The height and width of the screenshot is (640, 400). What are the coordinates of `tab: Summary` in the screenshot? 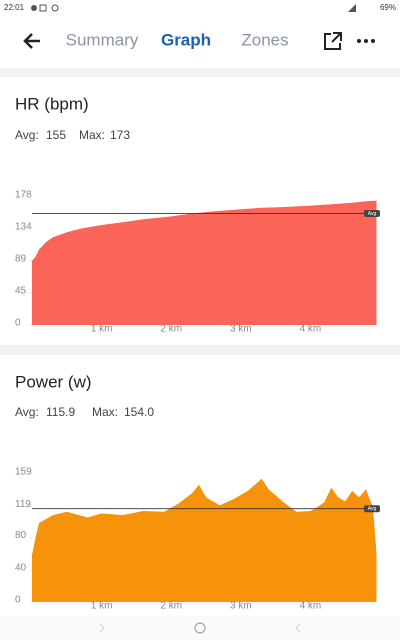 It's located at (102, 39).